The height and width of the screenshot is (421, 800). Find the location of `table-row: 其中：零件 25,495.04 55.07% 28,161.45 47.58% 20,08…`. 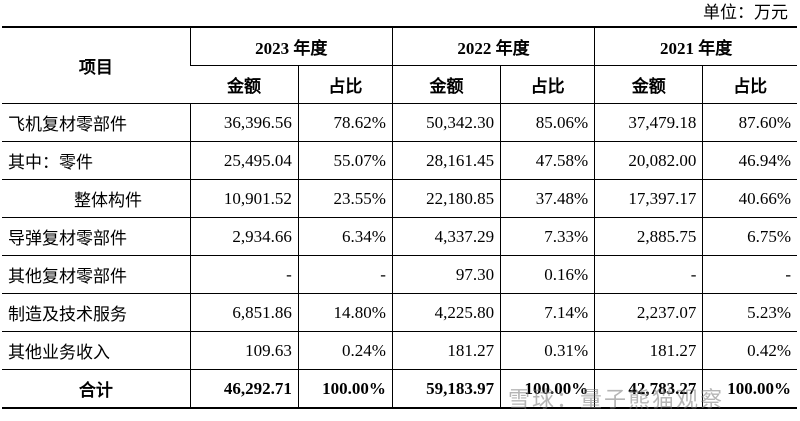

table-row: 其中：零件 25,495.04 55.07% 28,161.45 47.58% 20,08… is located at coordinates (399, 160).